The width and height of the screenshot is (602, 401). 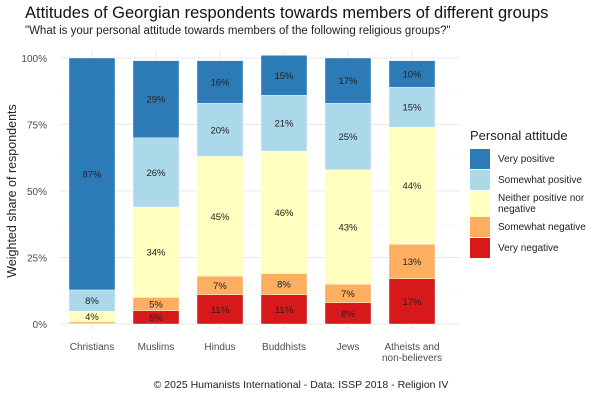 I want to click on legend-label: Very positive, so click(x=526, y=159).